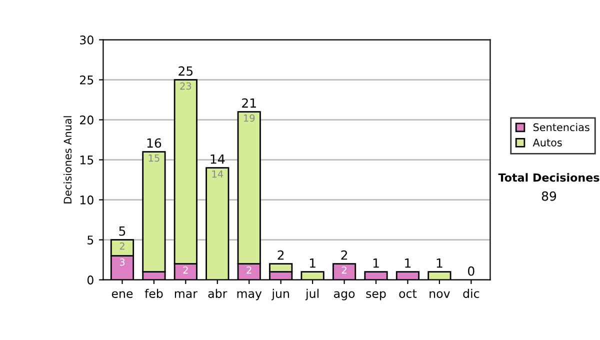  I want to click on data-label: 19, so click(249, 118).